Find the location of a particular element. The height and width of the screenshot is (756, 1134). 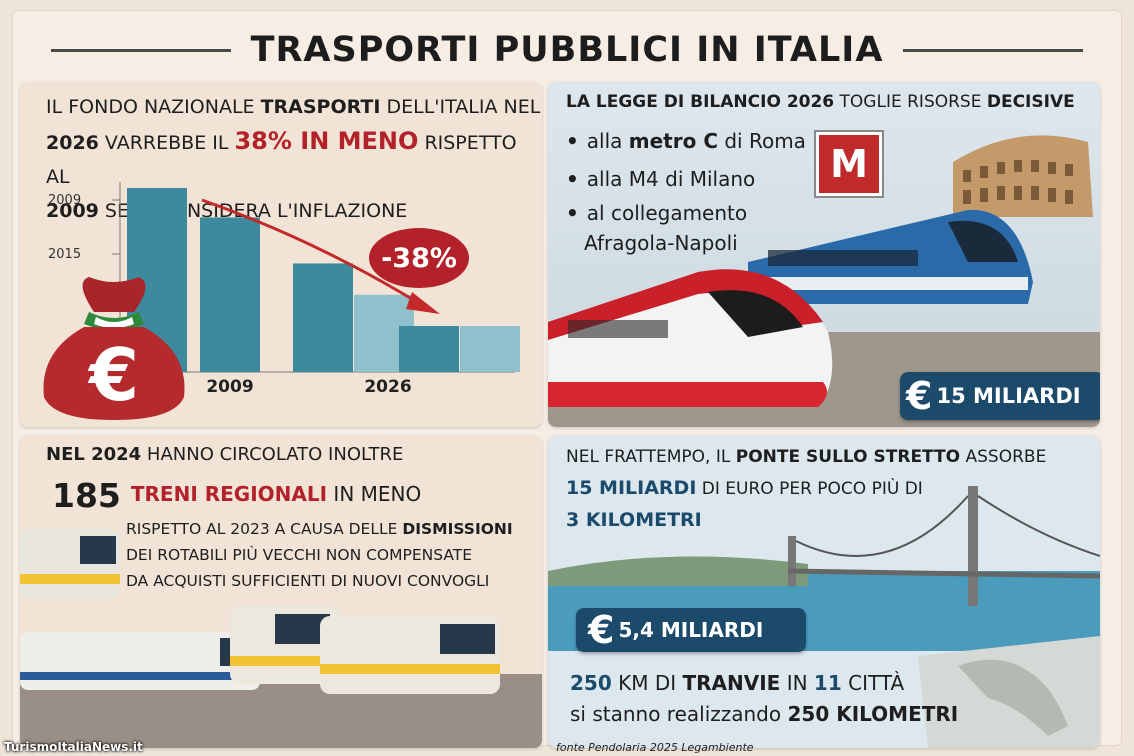

blue-train-icon is located at coordinates (890, 256).